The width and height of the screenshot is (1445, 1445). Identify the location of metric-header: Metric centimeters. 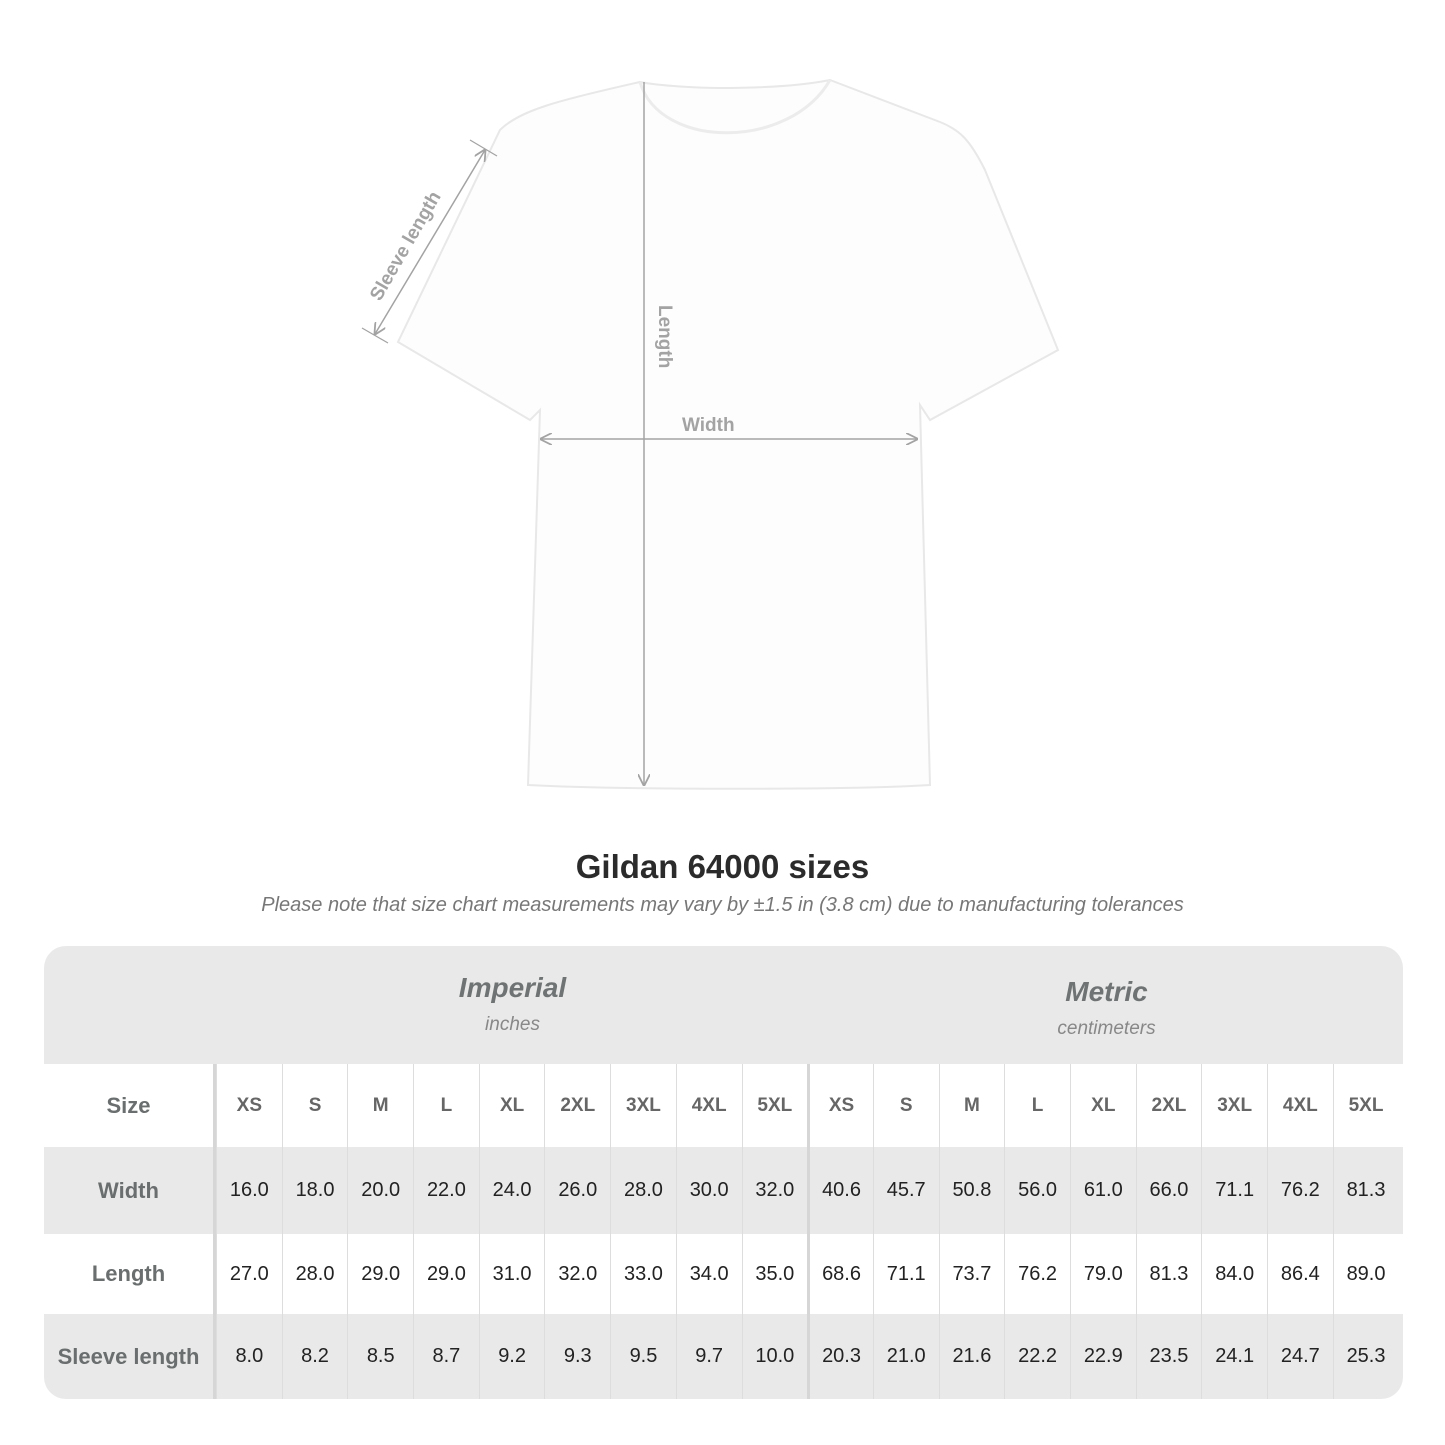
(1106, 1008).